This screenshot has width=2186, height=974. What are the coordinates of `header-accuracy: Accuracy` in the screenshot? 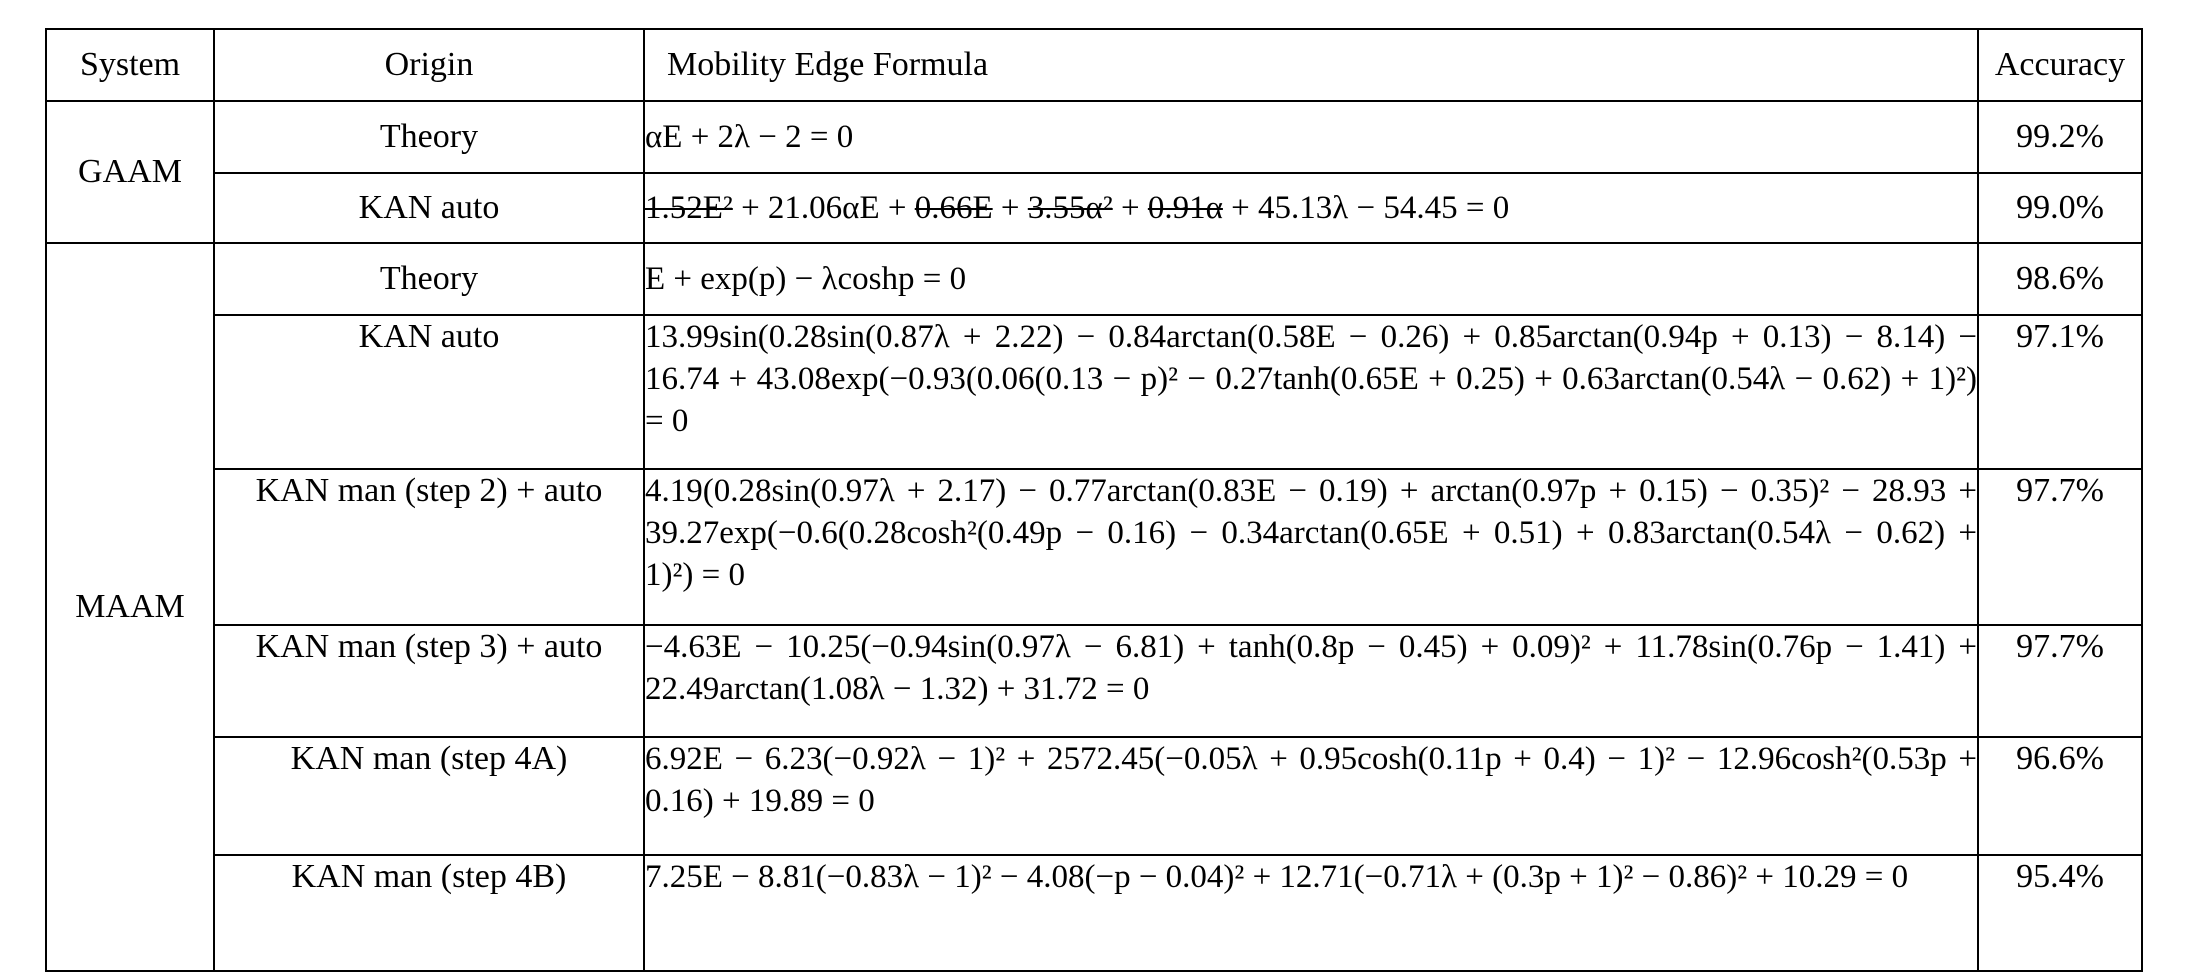 It's located at (2060, 65).